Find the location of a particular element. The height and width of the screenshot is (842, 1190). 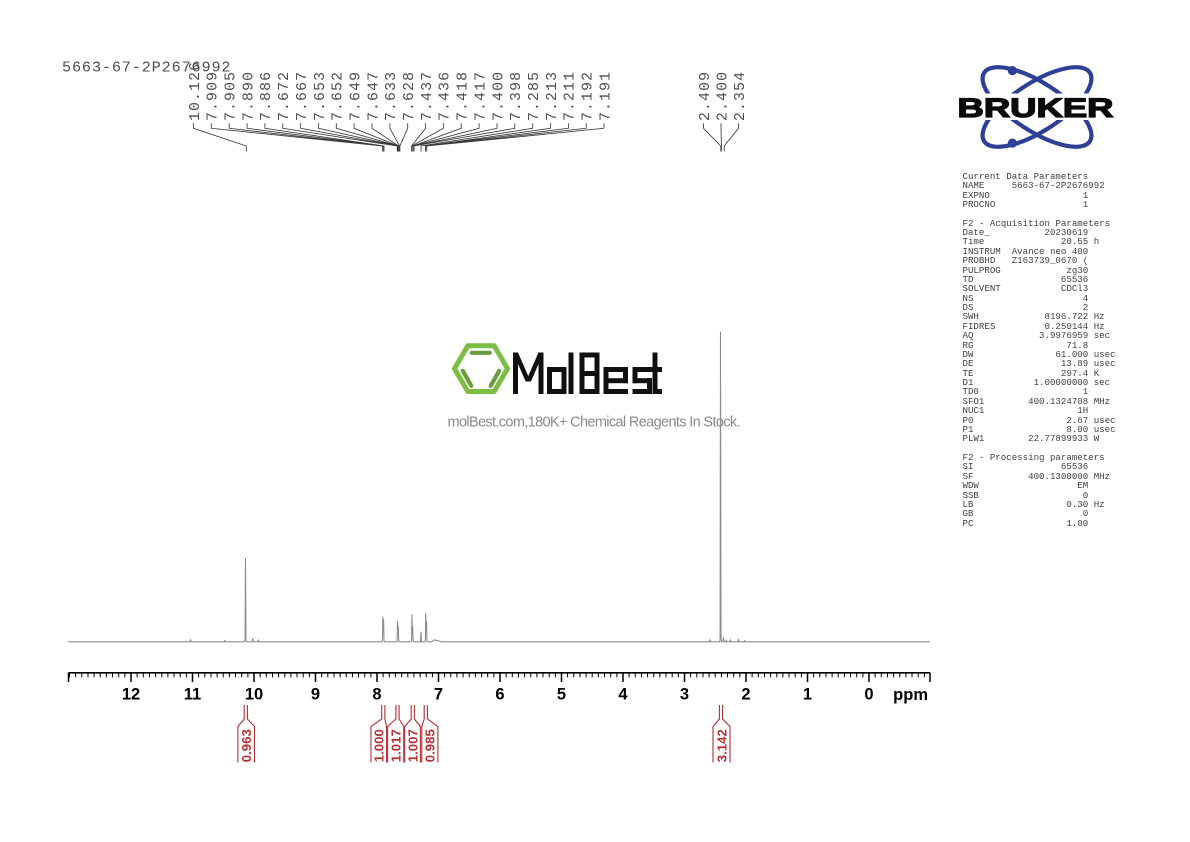

svg-text: 2.354 is located at coordinates (741, 96).